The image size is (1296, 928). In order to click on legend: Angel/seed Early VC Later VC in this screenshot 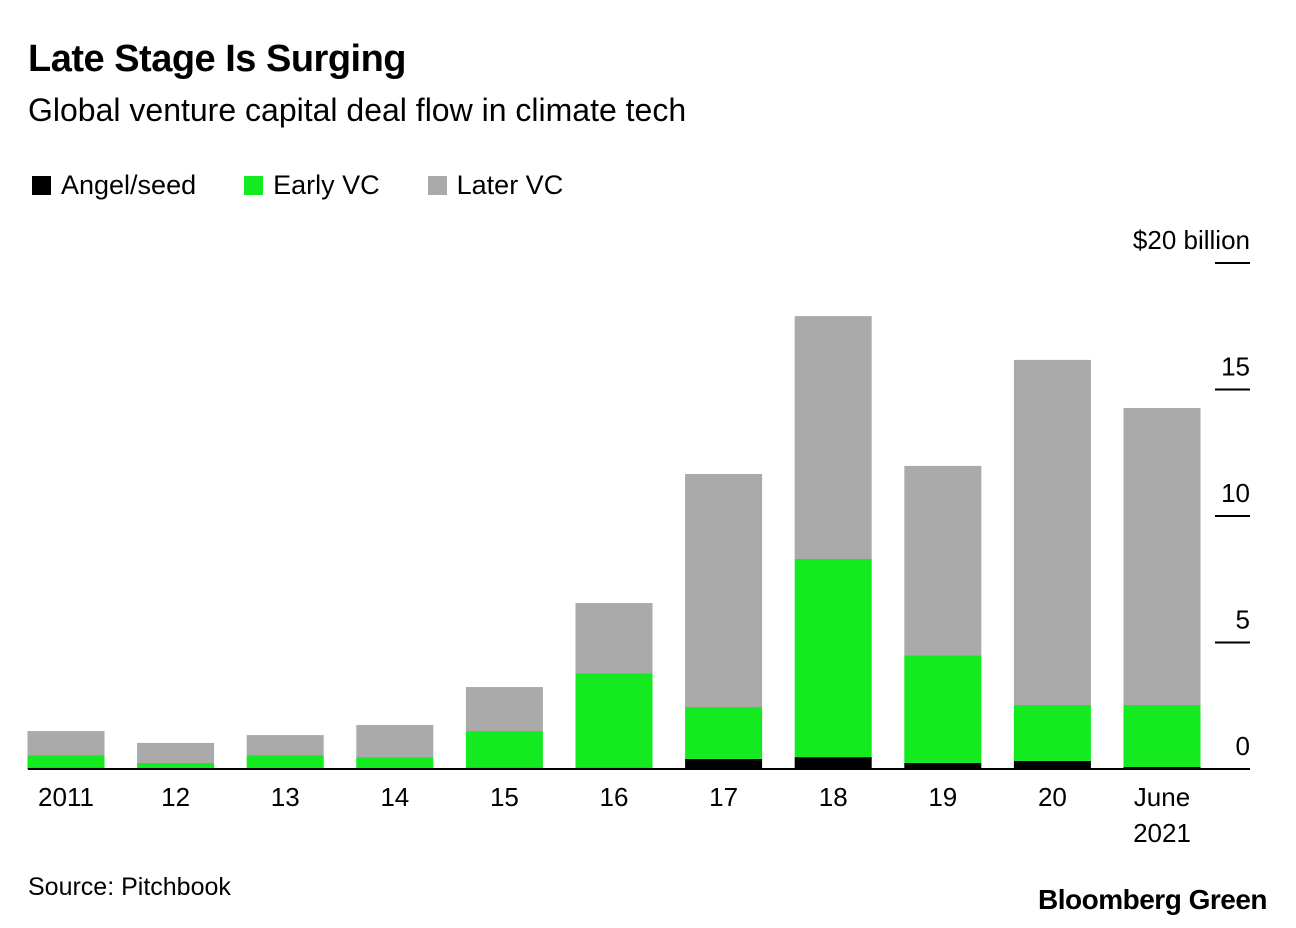, I will do `click(297, 185)`.